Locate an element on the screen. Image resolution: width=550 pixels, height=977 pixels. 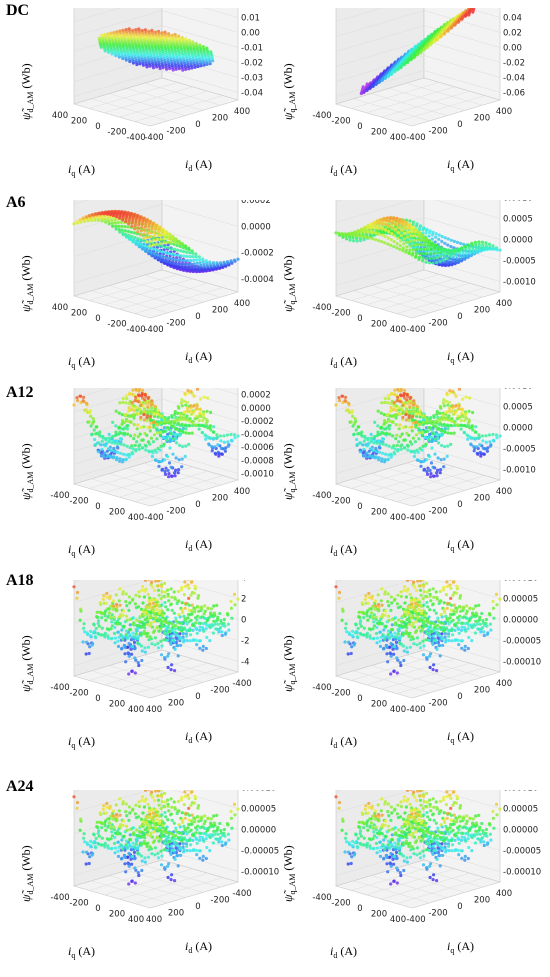
z-tick-label: 4 is located at coordinates (243, 582).